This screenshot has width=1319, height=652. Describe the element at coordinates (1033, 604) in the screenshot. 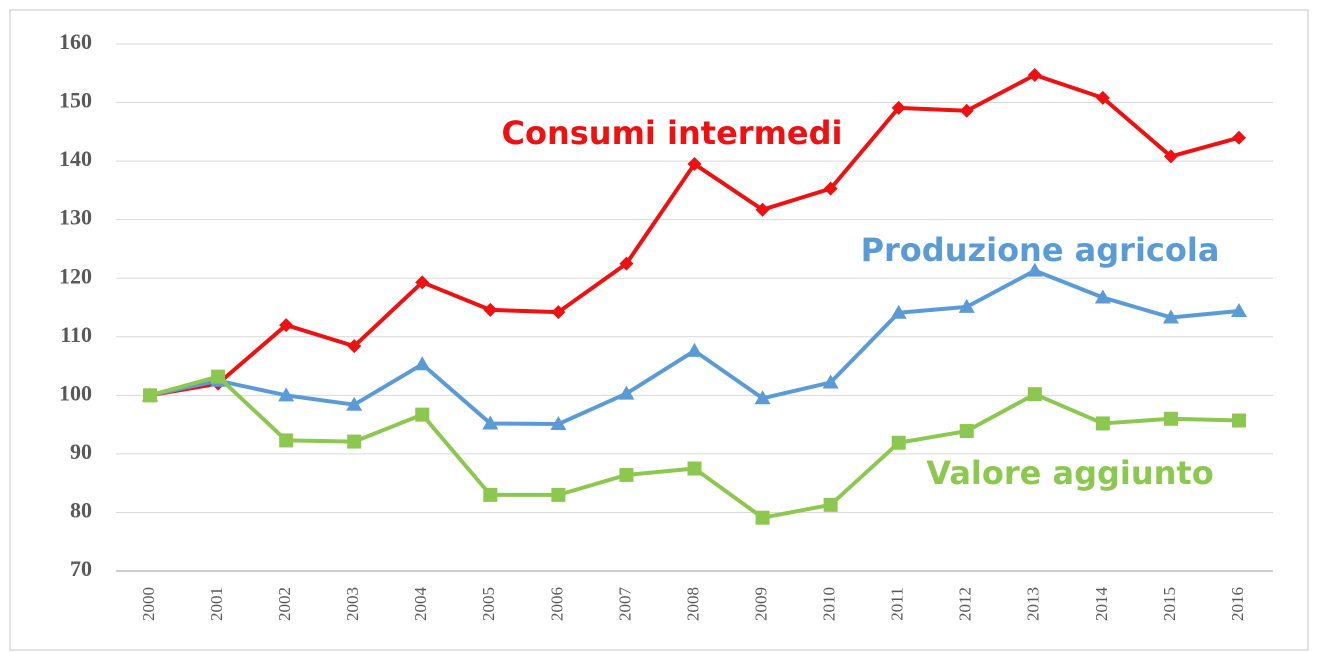

I see `x-tick-label: 2013` at that location.